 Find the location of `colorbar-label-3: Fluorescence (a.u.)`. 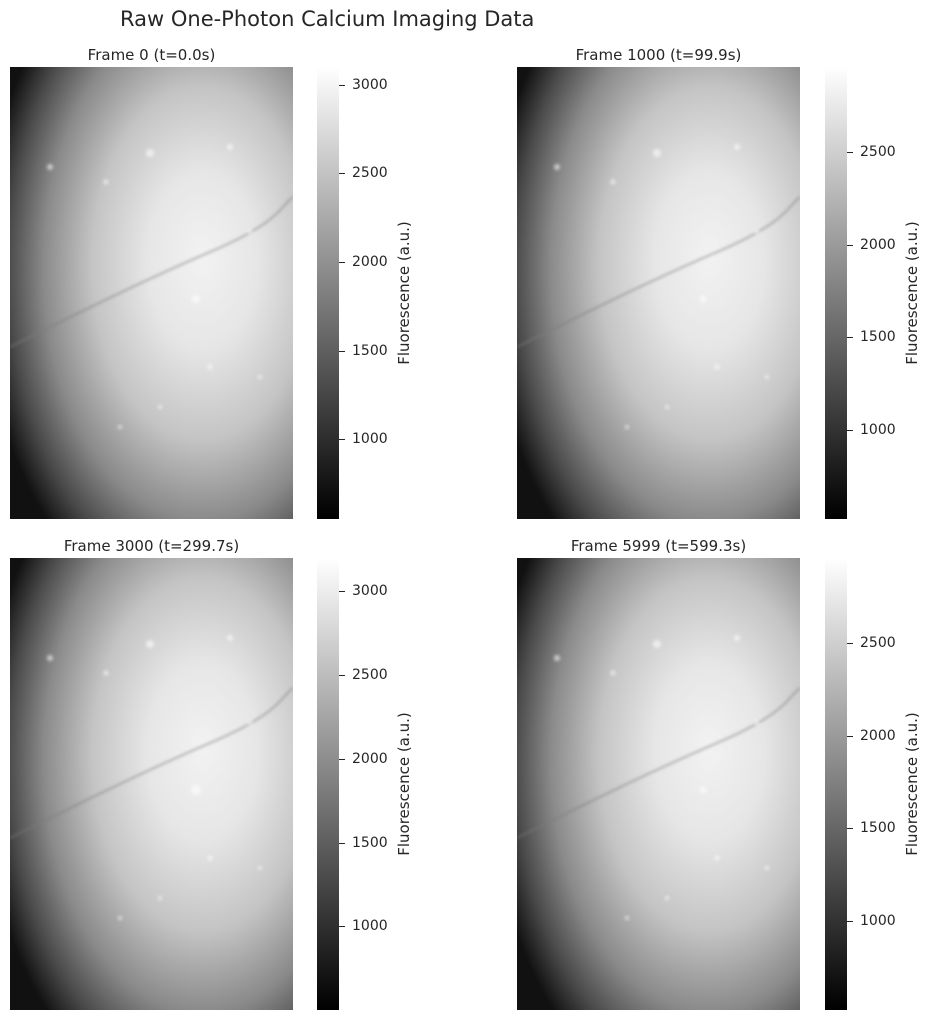

colorbar-label-3: Fluorescence (a.u.) is located at coordinates (911, 784).